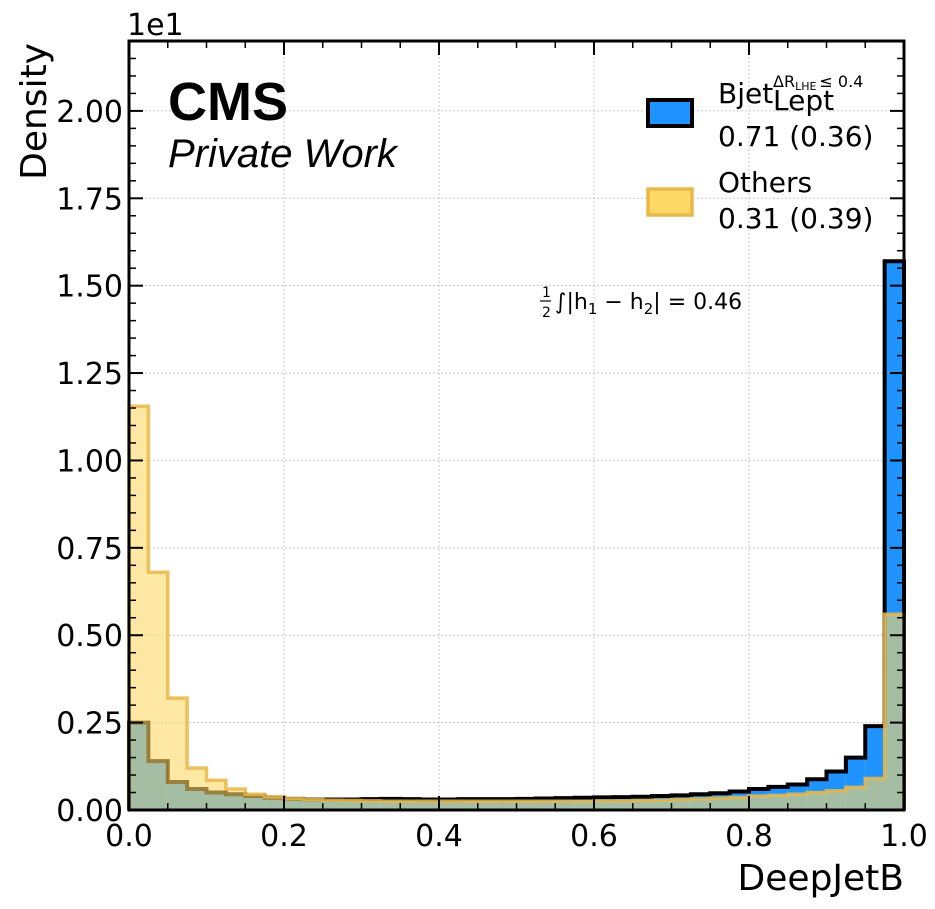 The image size is (935, 909). What do you see at coordinates (697, 302) in the screenshot?
I see `annot-text-c: | = 0.46` at bounding box center [697, 302].